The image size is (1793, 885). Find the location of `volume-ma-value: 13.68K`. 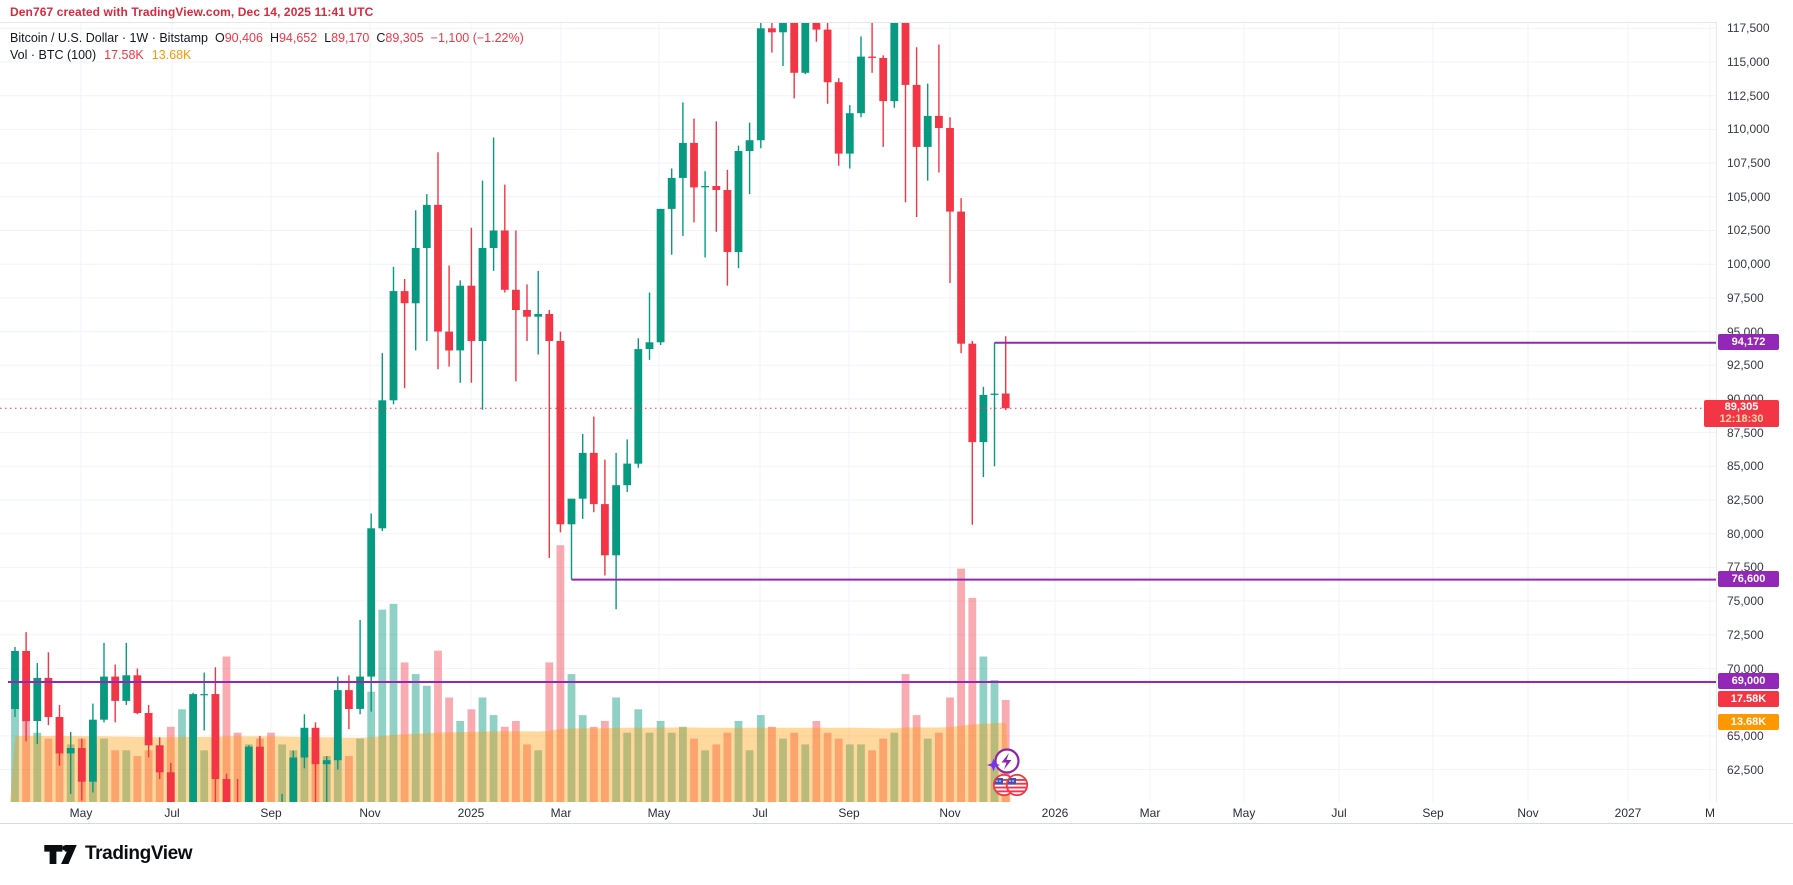

volume-ma-value: 13.68K is located at coordinates (171, 55).